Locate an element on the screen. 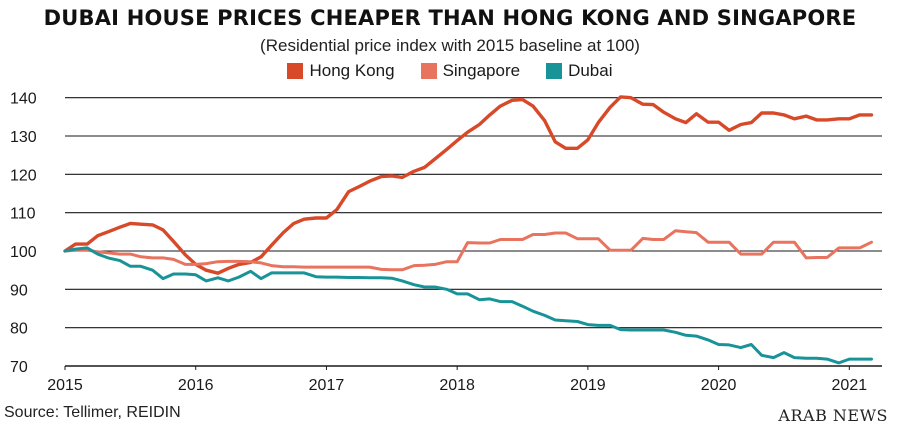 The height and width of the screenshot is (432, 900). legend: Hong Kong Singapore Dubai is located at coordinates (450, 71).